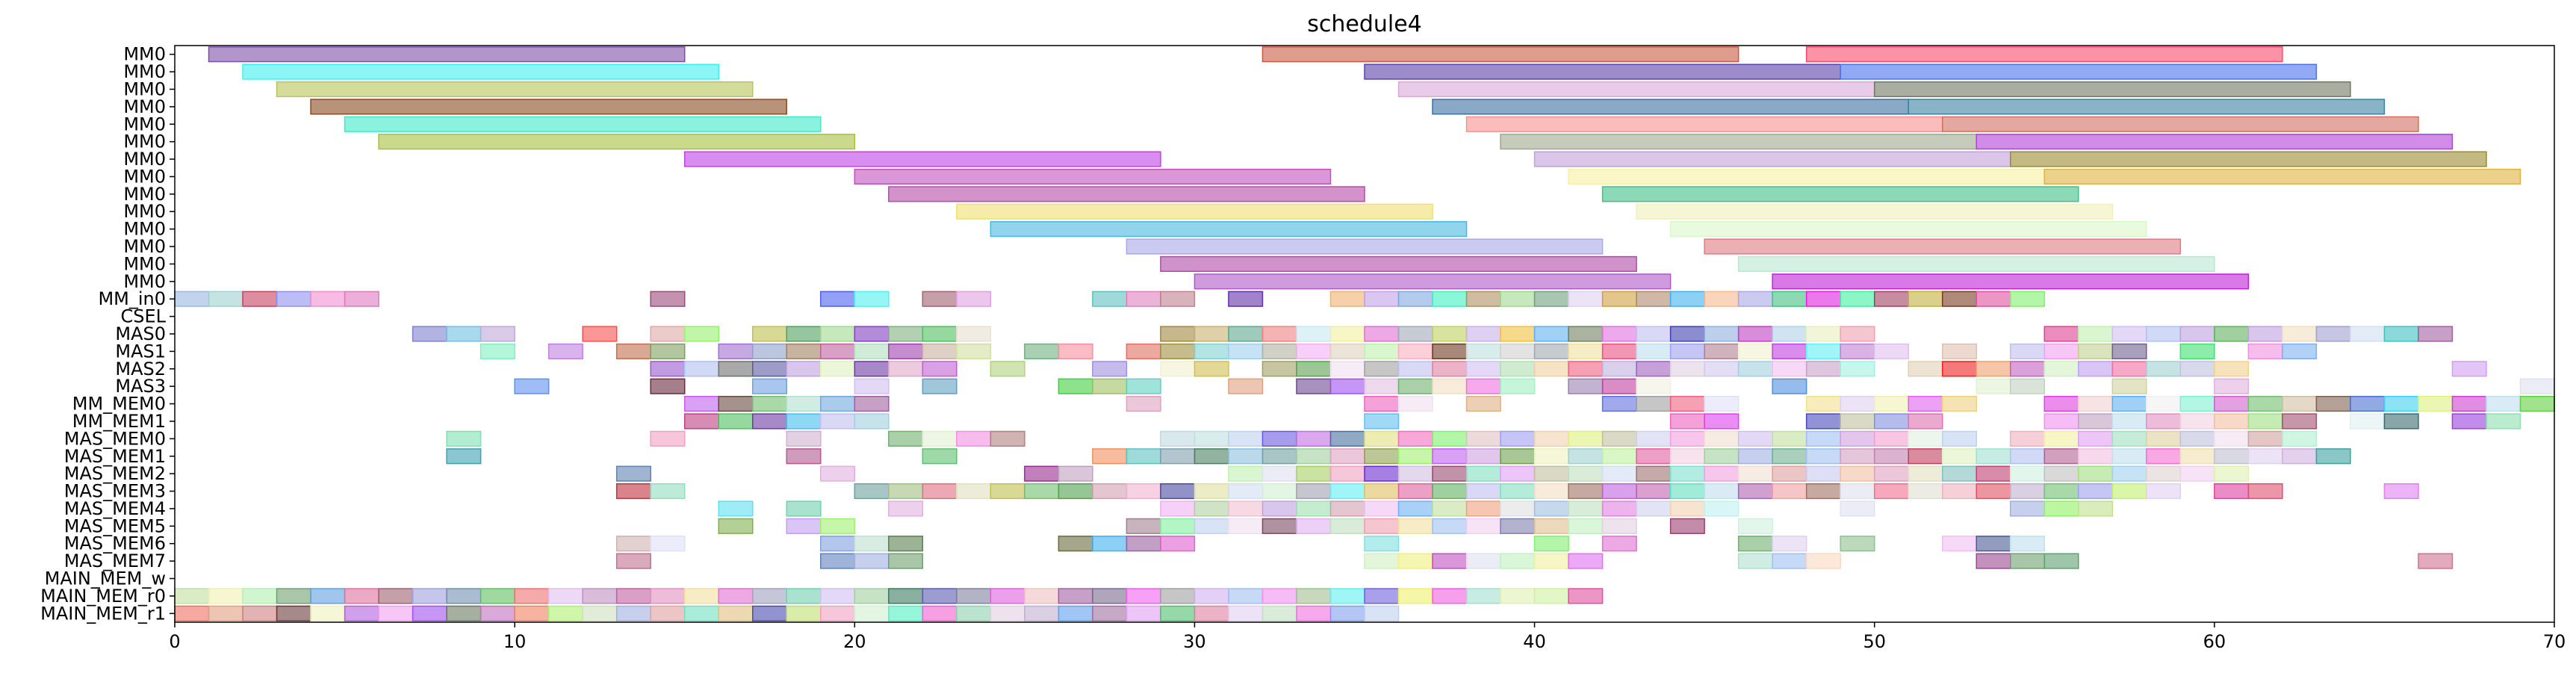 The image size is (2576, 676). Describe the element at coordinates (115, 473) in the screenshot. I see `y-tick-label: MAS_MEM2` at that location.